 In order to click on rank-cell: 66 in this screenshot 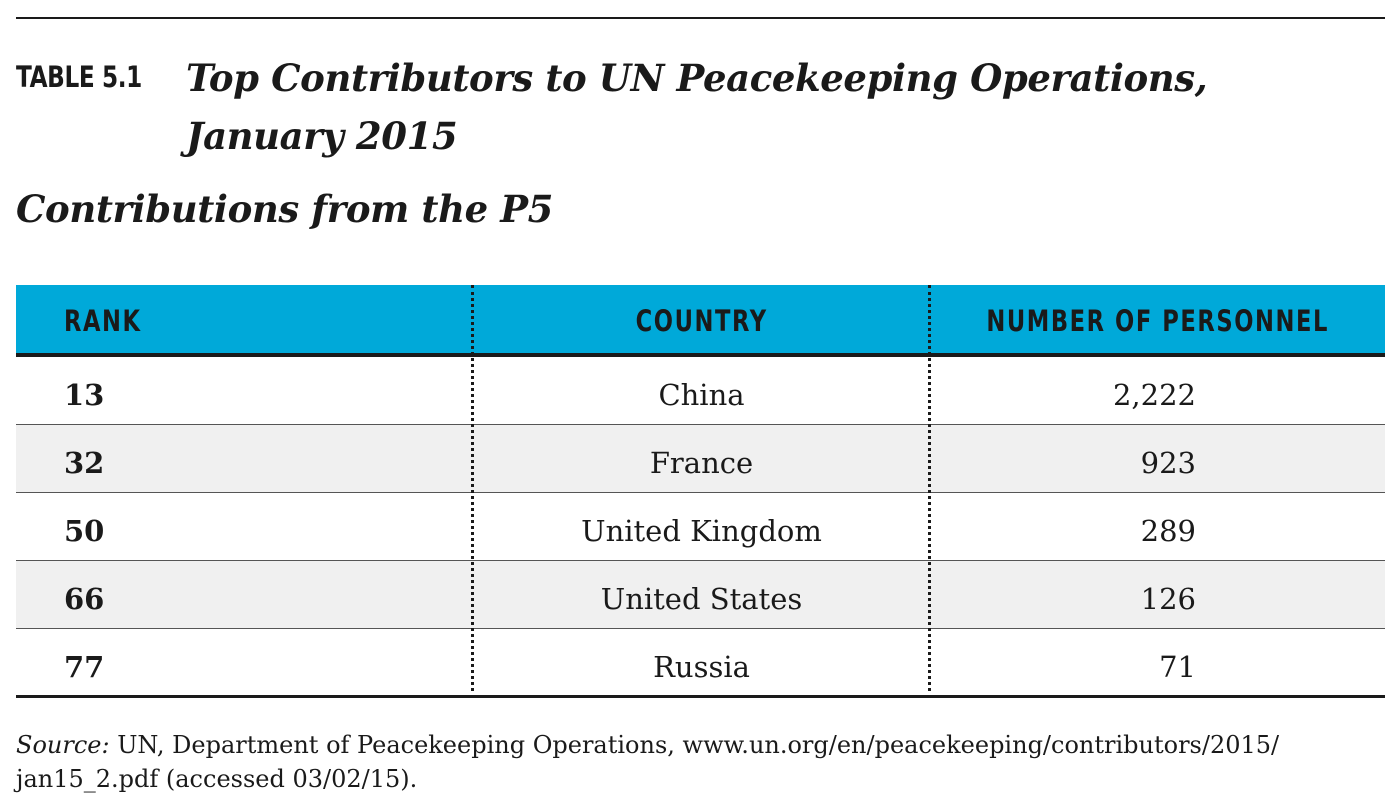, I will do `click(84, 599)`.